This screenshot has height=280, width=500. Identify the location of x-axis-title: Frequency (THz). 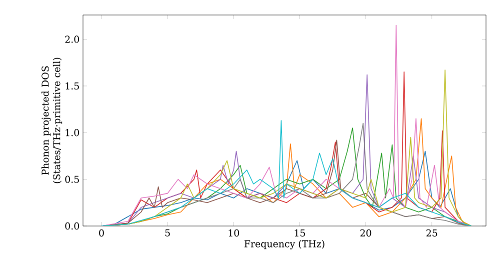
(284, 245).